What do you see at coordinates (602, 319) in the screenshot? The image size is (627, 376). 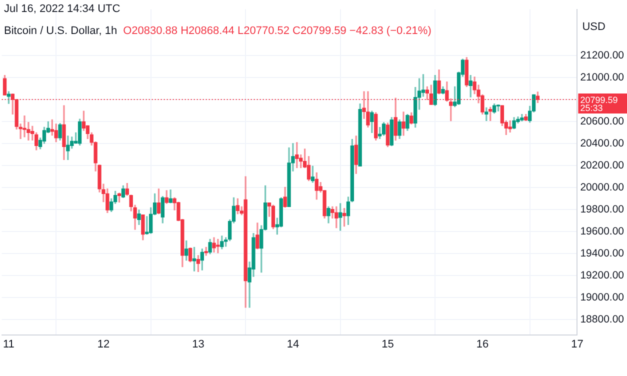 I see `y-tick-label: 18800.00` at bounding box center [602, 319].